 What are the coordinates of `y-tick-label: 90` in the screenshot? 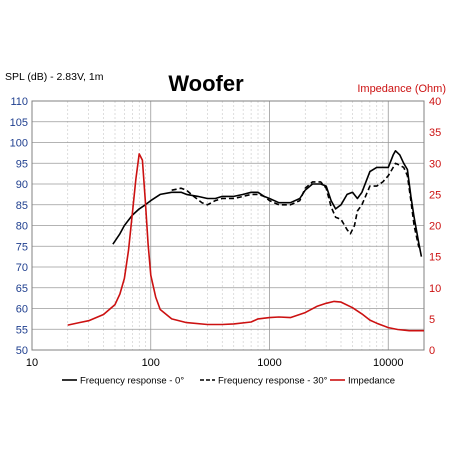 It's located at (22, 185).